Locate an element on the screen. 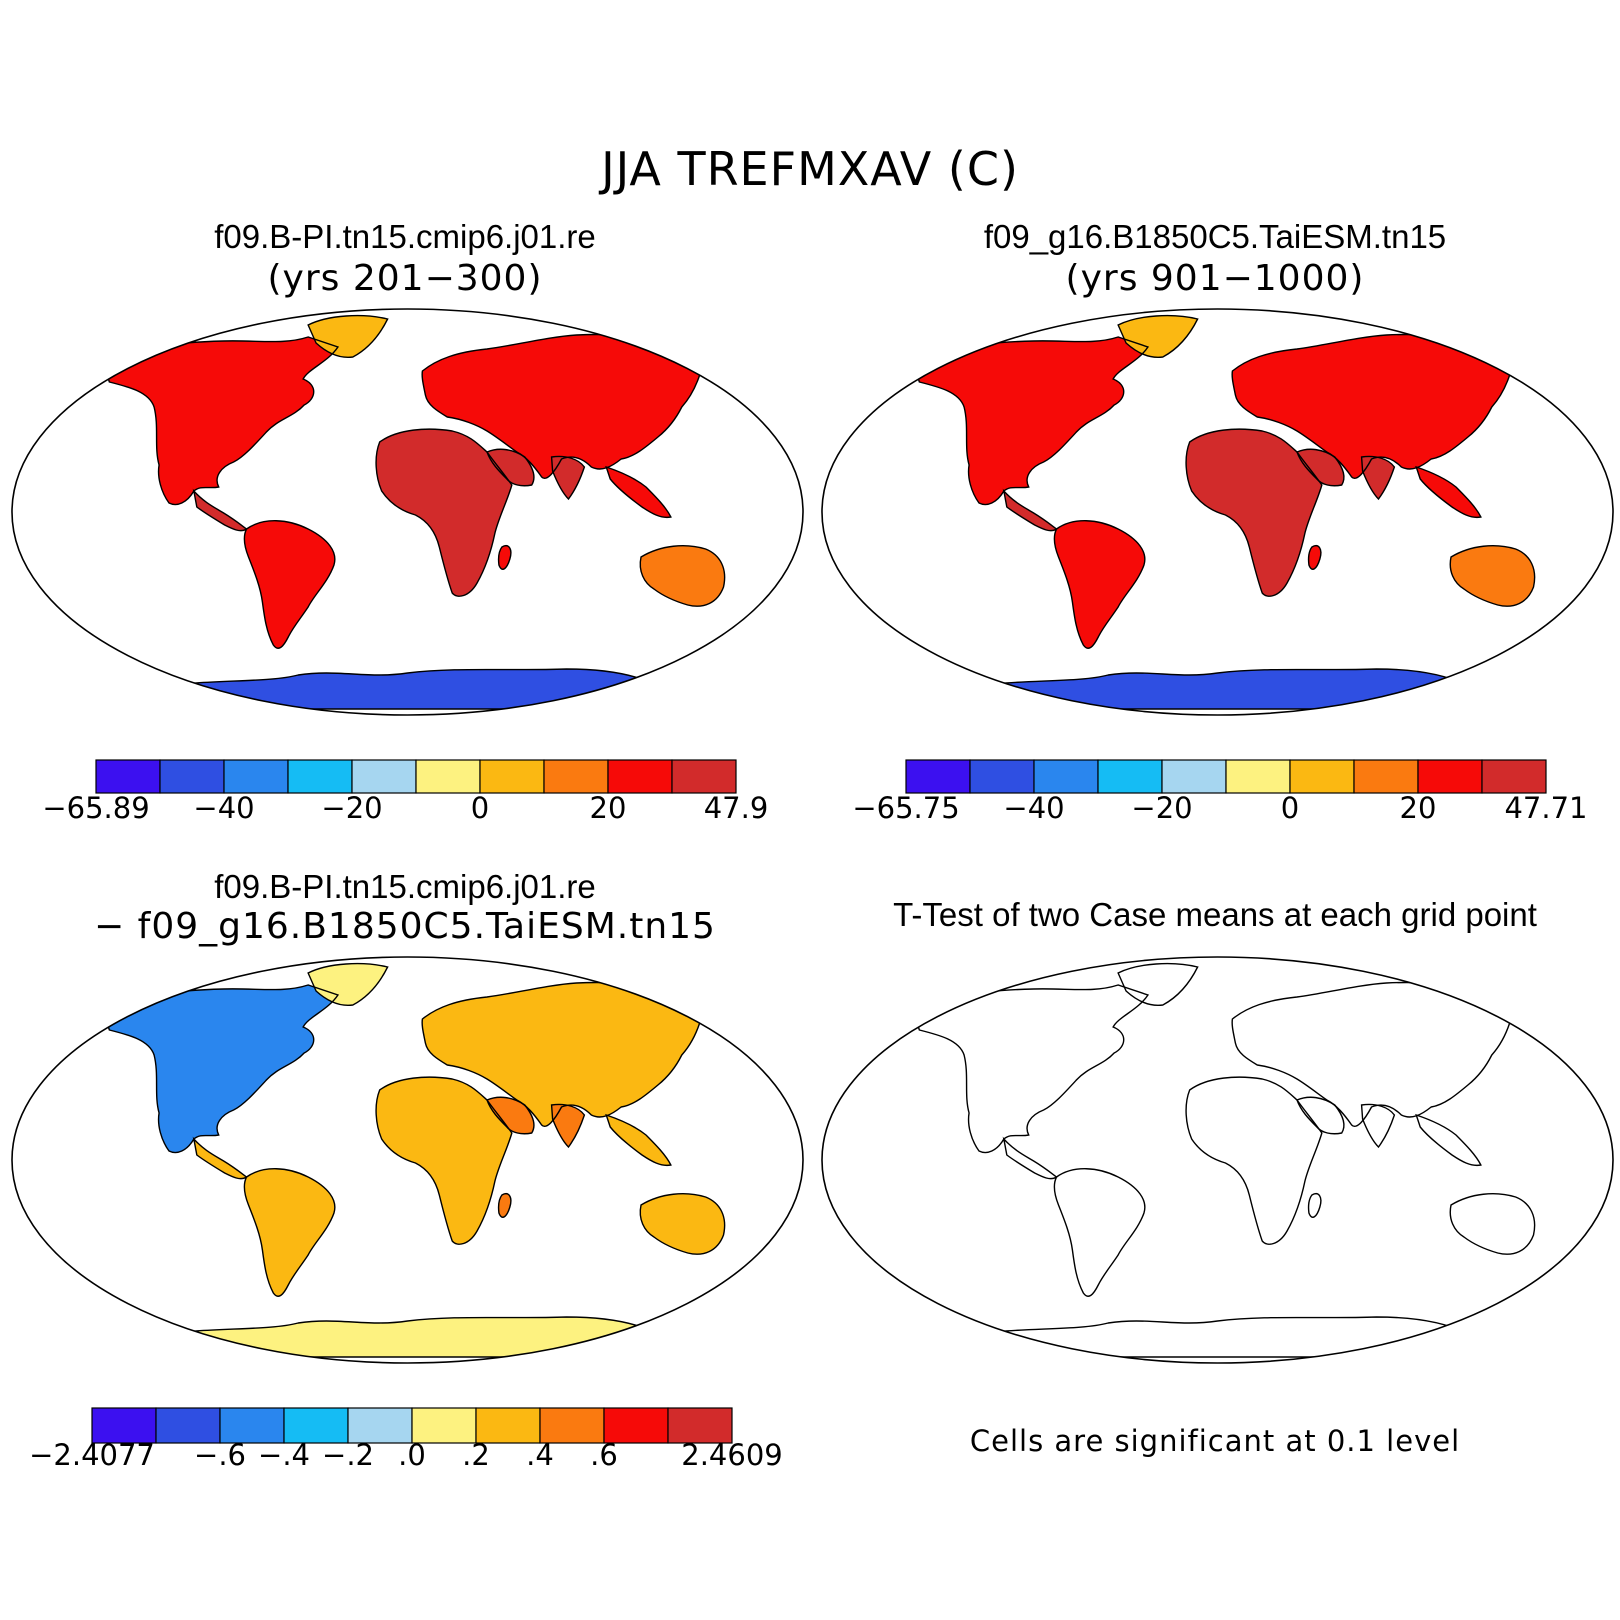  map-difference-border is located at coordinates (407, 1160).